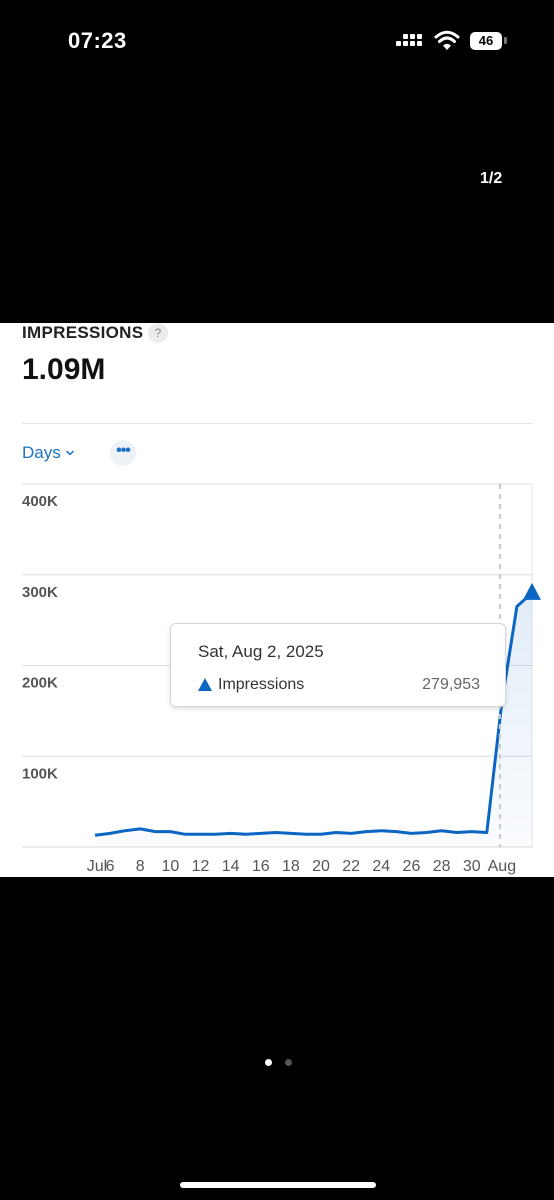  I want to click on x-tick-label: 28, so click(442, 866).